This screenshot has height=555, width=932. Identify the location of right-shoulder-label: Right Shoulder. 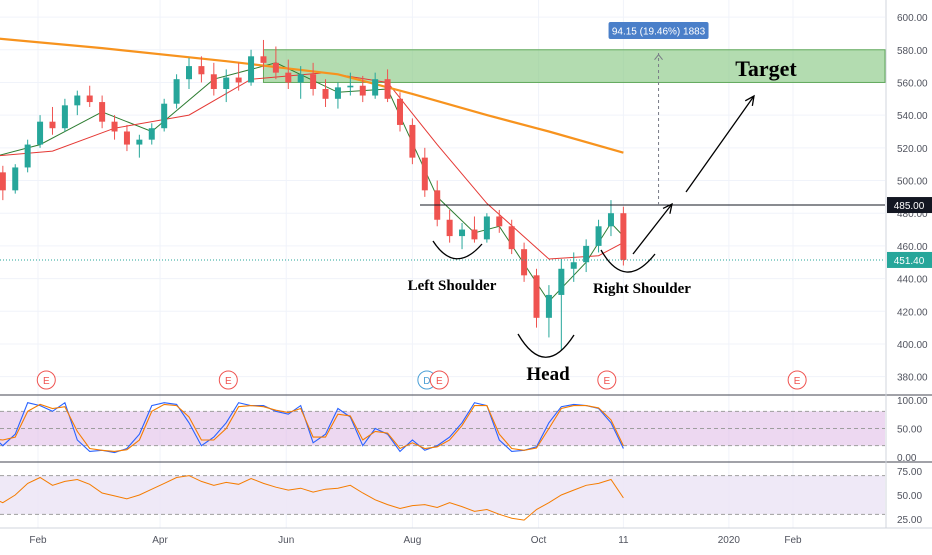
(642, 289).